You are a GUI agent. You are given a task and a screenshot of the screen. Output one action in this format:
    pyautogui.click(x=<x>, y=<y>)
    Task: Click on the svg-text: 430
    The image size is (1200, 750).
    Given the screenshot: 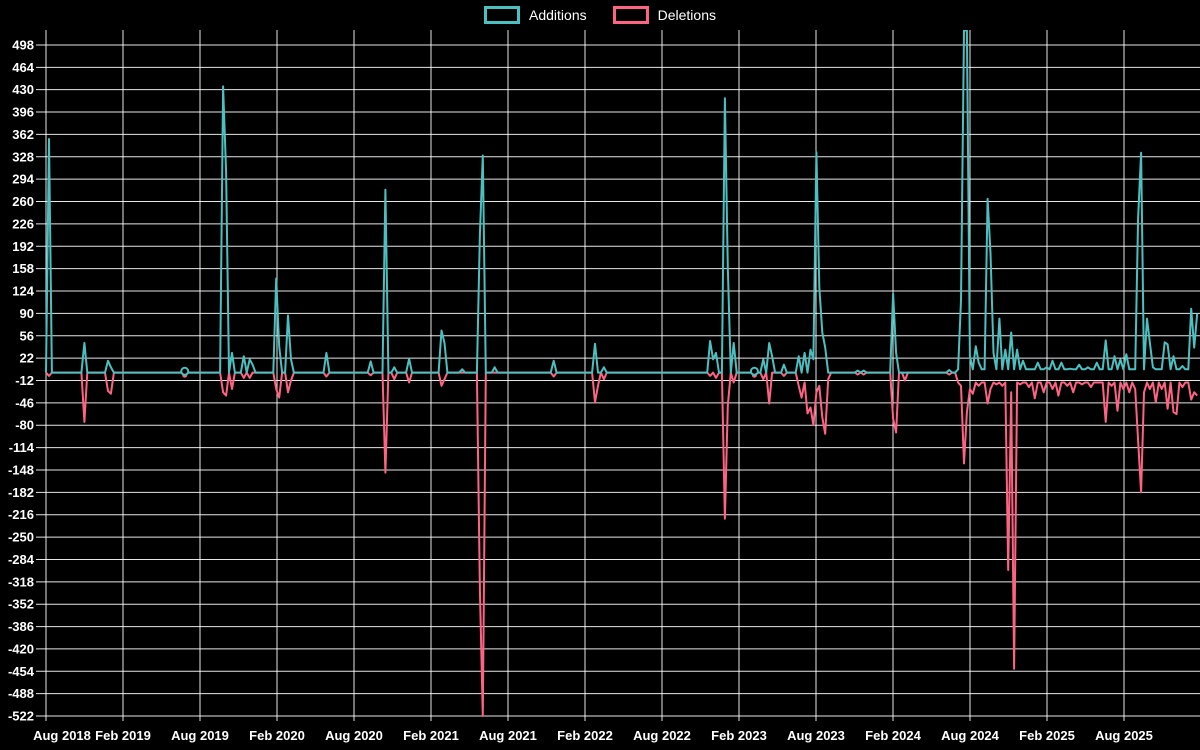 What is the action you would take?
    pyautogui.click(x=23, y=89)
    